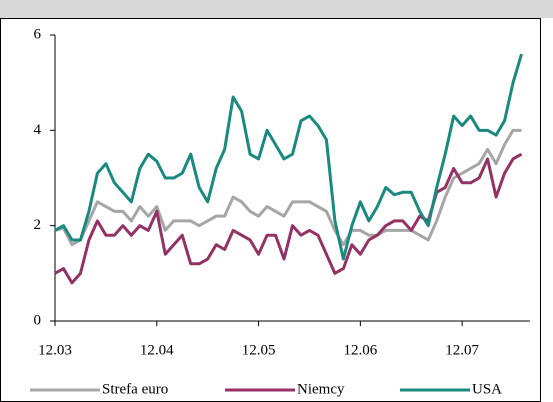  Describe the element at coordinates (321, 389) in the screenshot. I see `legend-label: Niemcy` at that location.